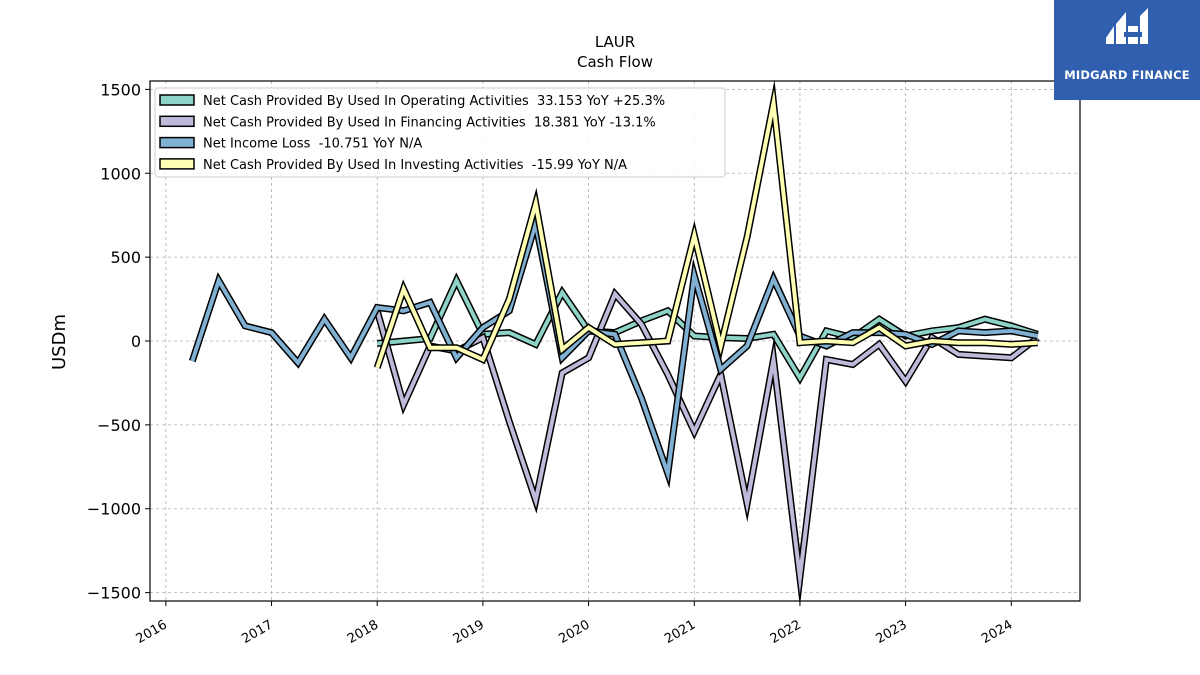 The height and width of the screenshot is (675, 1200). I want to click on x-axis: 2016 2017 2018 2019 2020 2021 2022 2023 2024, so click(574, 624).